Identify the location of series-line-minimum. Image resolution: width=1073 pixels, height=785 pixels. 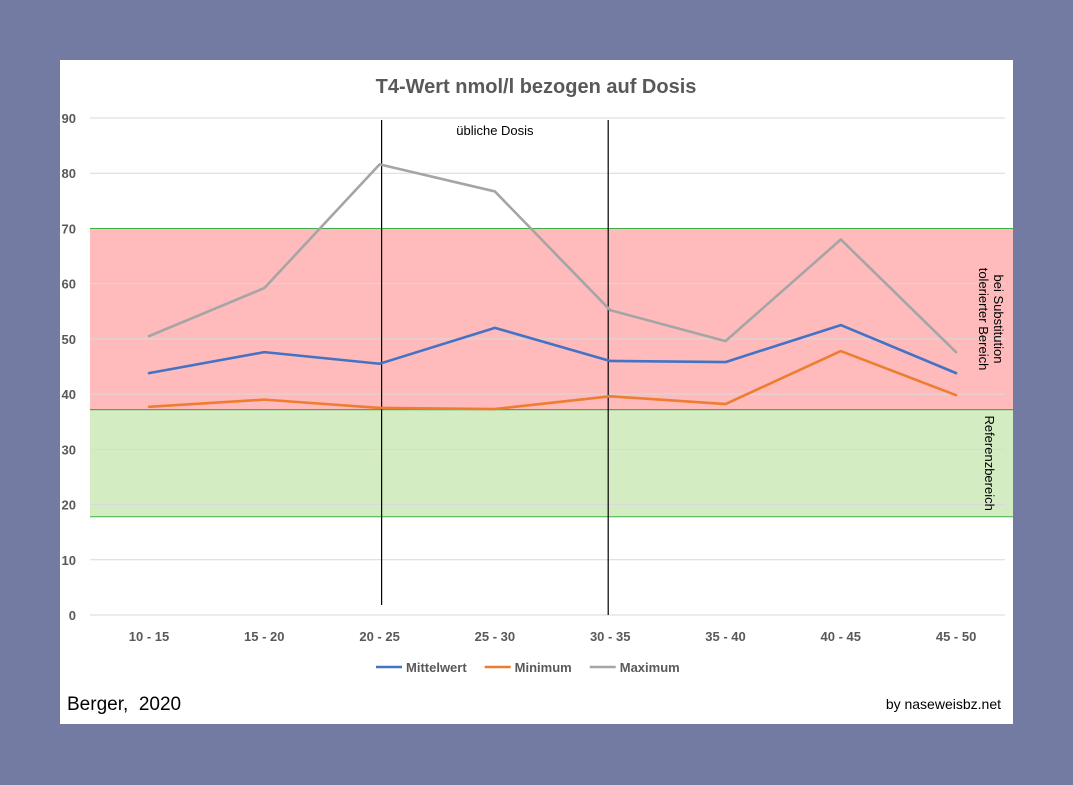
(552, 380).